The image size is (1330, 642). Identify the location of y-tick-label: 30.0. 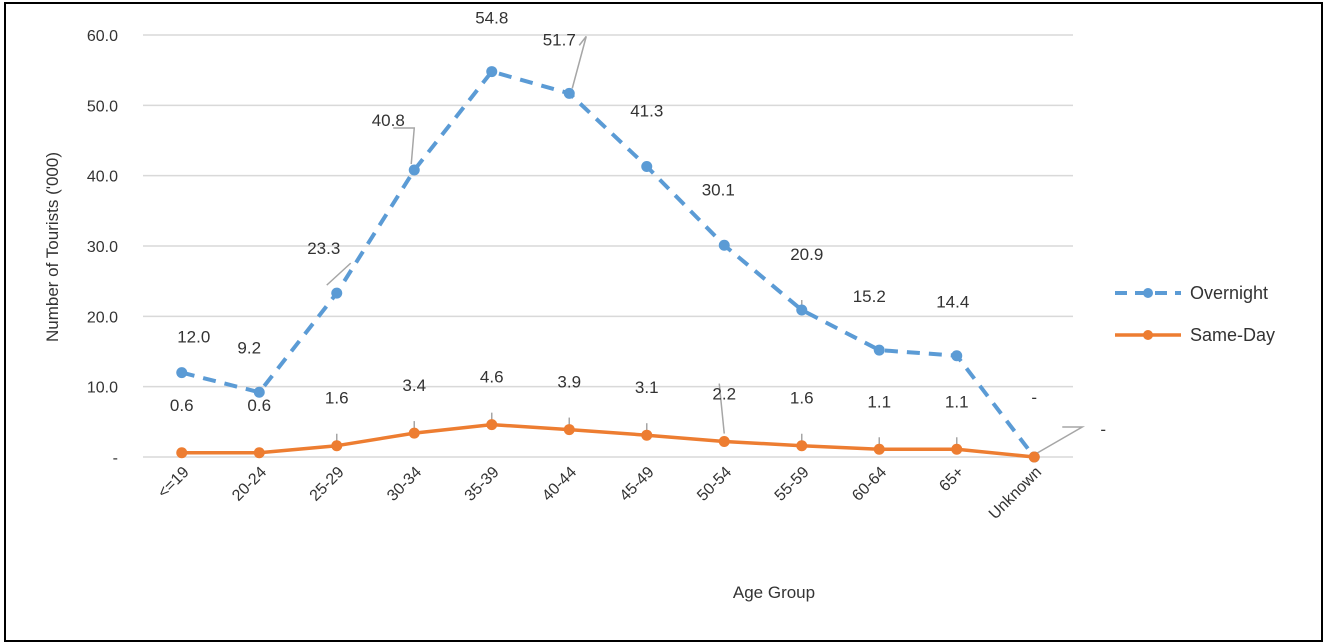
(102, 247).